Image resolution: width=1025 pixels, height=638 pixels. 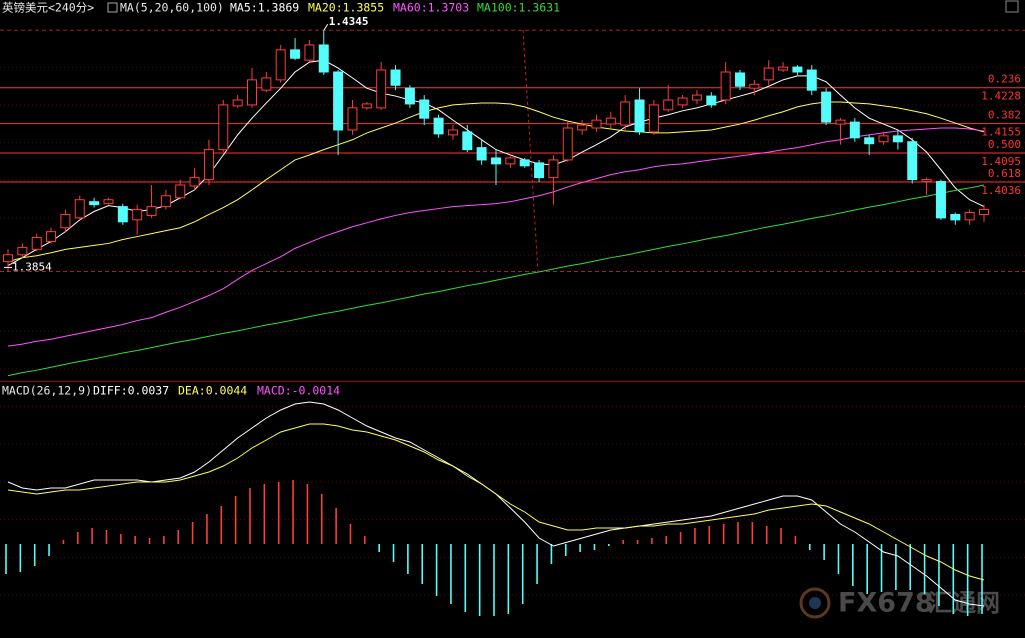 What do you see at coordinates (1001, 132) in the screenshot?
I see `fib-price-label: 1.4155` at bounding box center [1001, 132].